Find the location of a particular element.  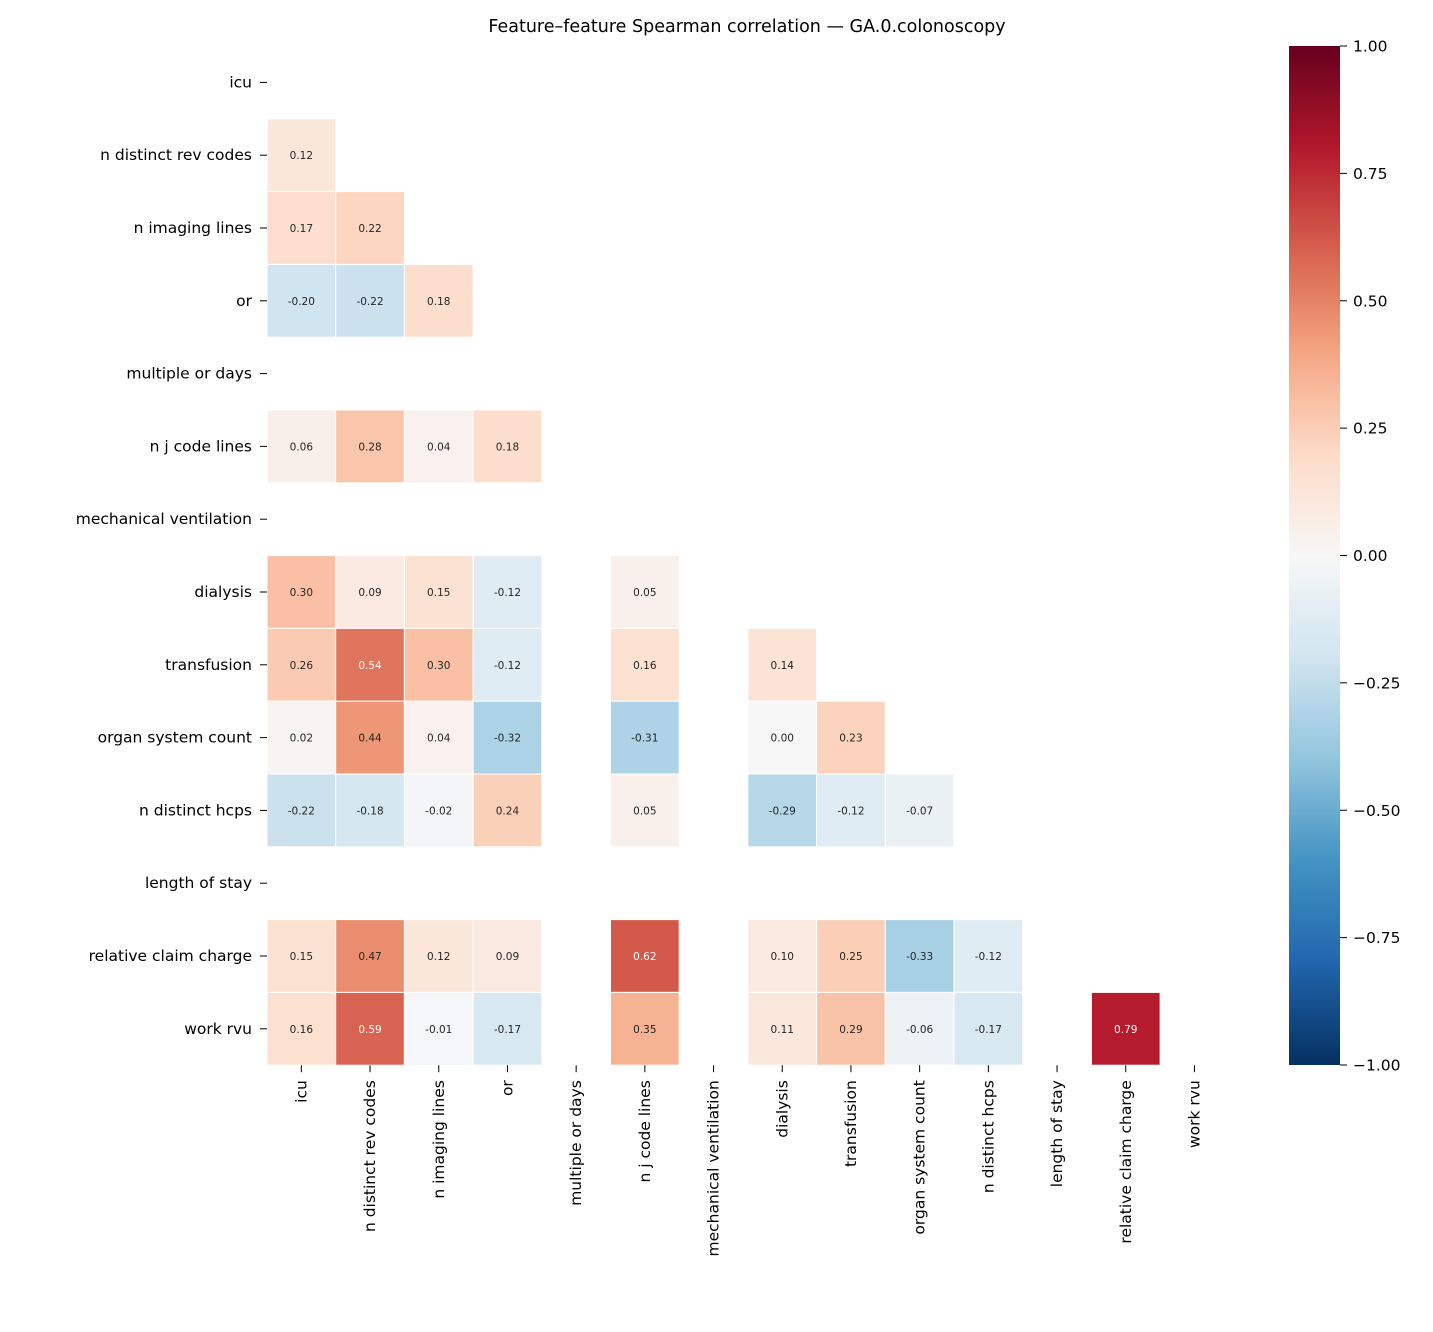

cell-label: 0.59 is located at coordinates (369, 1030).